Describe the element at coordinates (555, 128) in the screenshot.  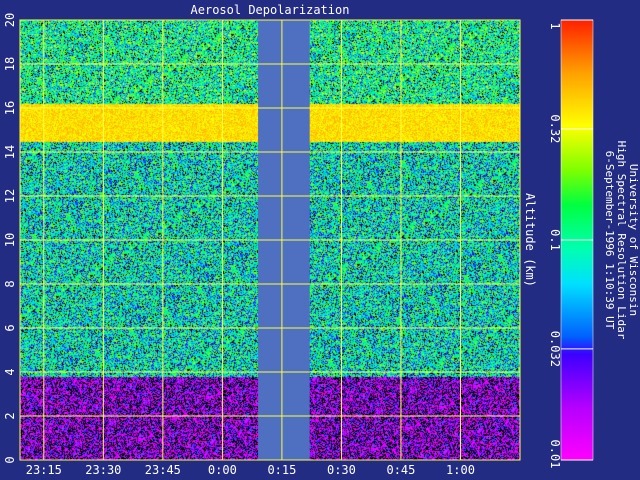
I see `colorbar-tick-label: 0.32` at that location.